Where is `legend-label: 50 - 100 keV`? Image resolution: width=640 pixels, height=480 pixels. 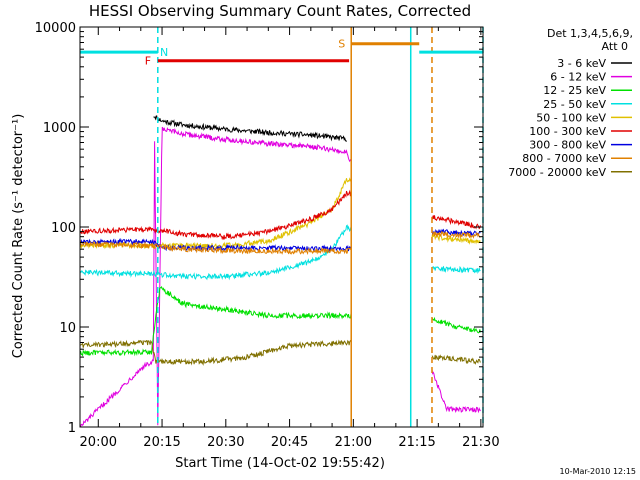
legend-label: 50 - 100 keV is located at coordinates (571, 117).